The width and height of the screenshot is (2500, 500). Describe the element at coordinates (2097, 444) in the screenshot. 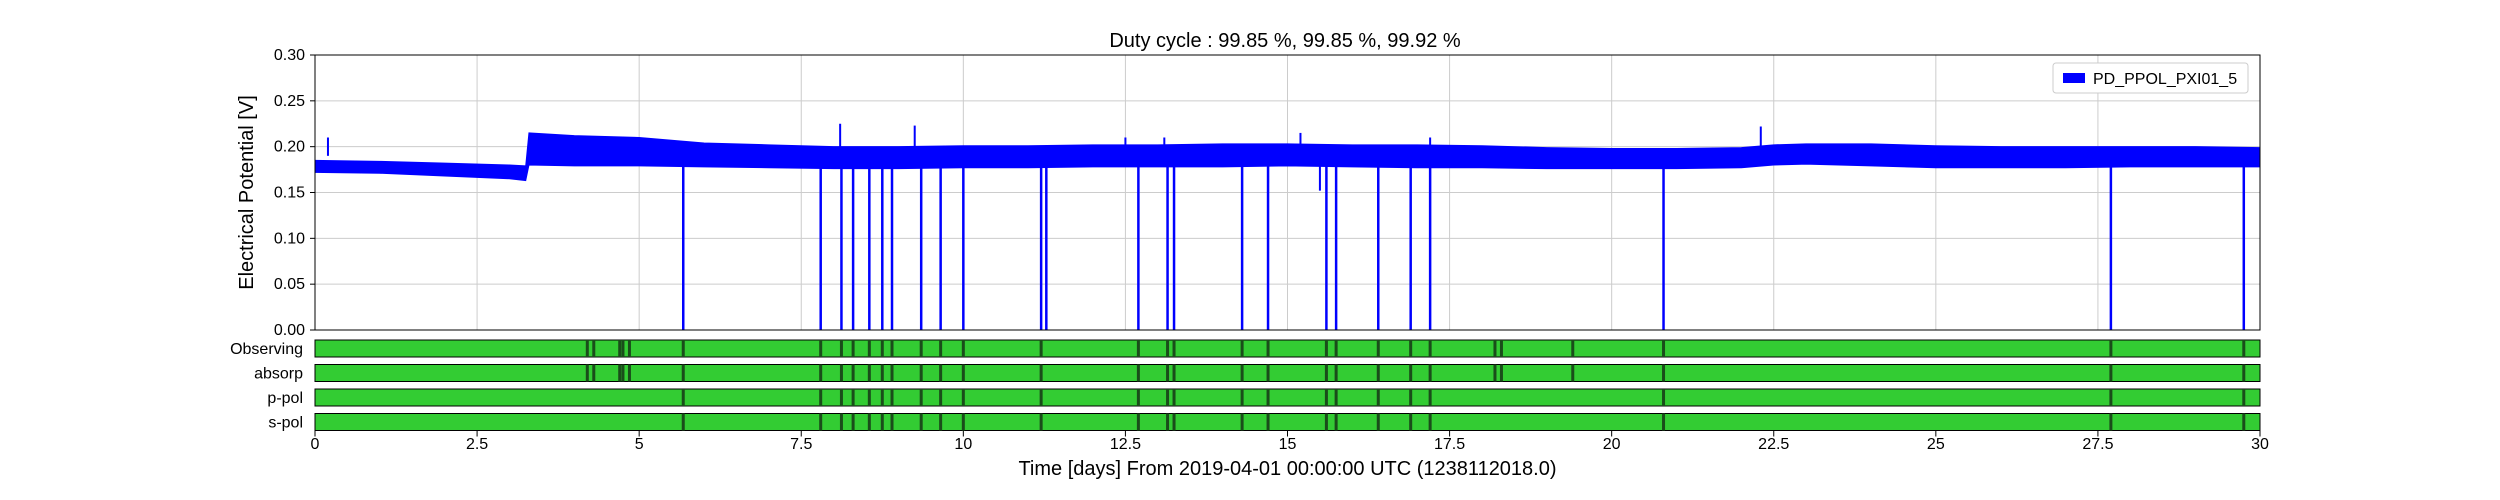

I see `x-tick-label: 27.5` at that location.